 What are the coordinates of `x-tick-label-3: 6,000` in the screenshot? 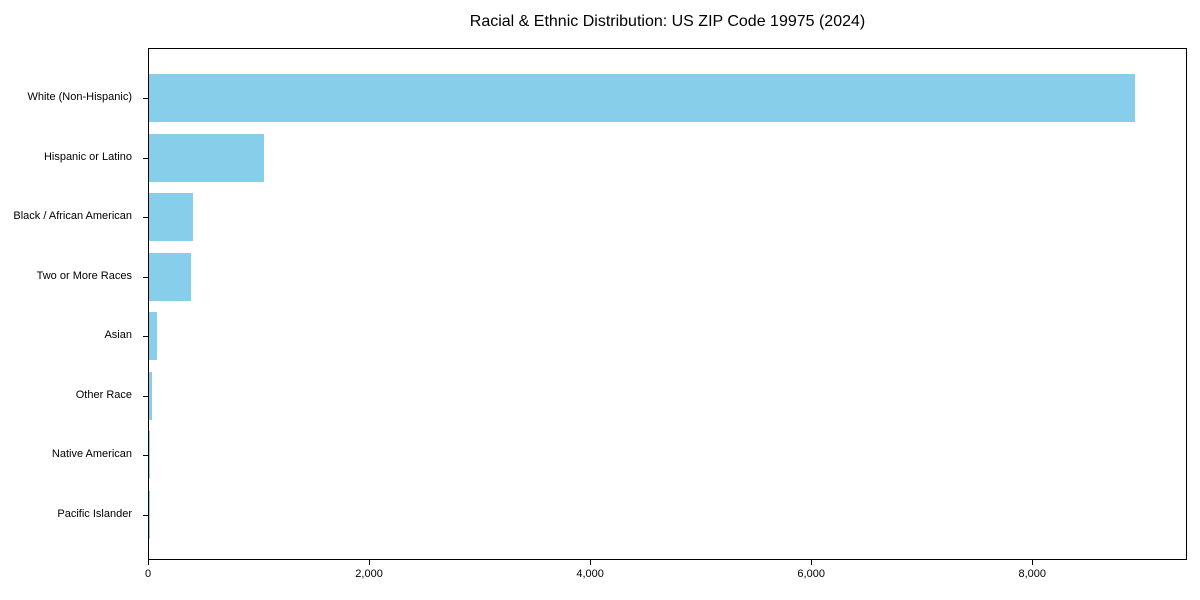 It's located at (811, 574).